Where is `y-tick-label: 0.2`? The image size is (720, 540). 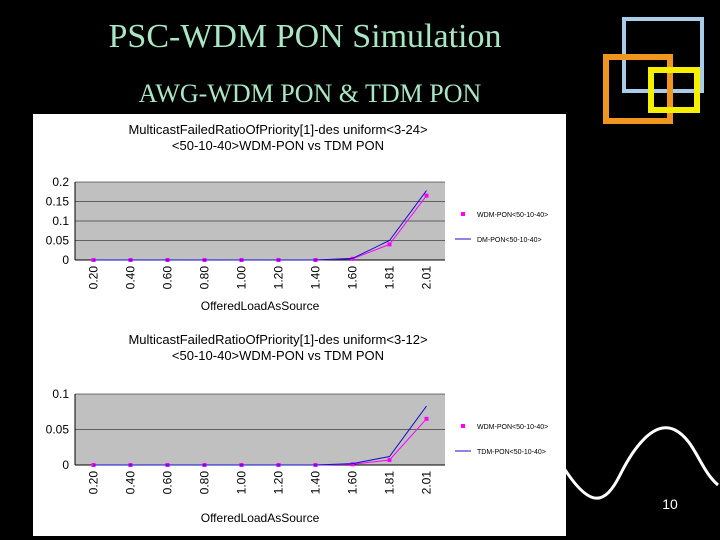 y-tick-label: 0.2 is located at coordinates (60, 182).